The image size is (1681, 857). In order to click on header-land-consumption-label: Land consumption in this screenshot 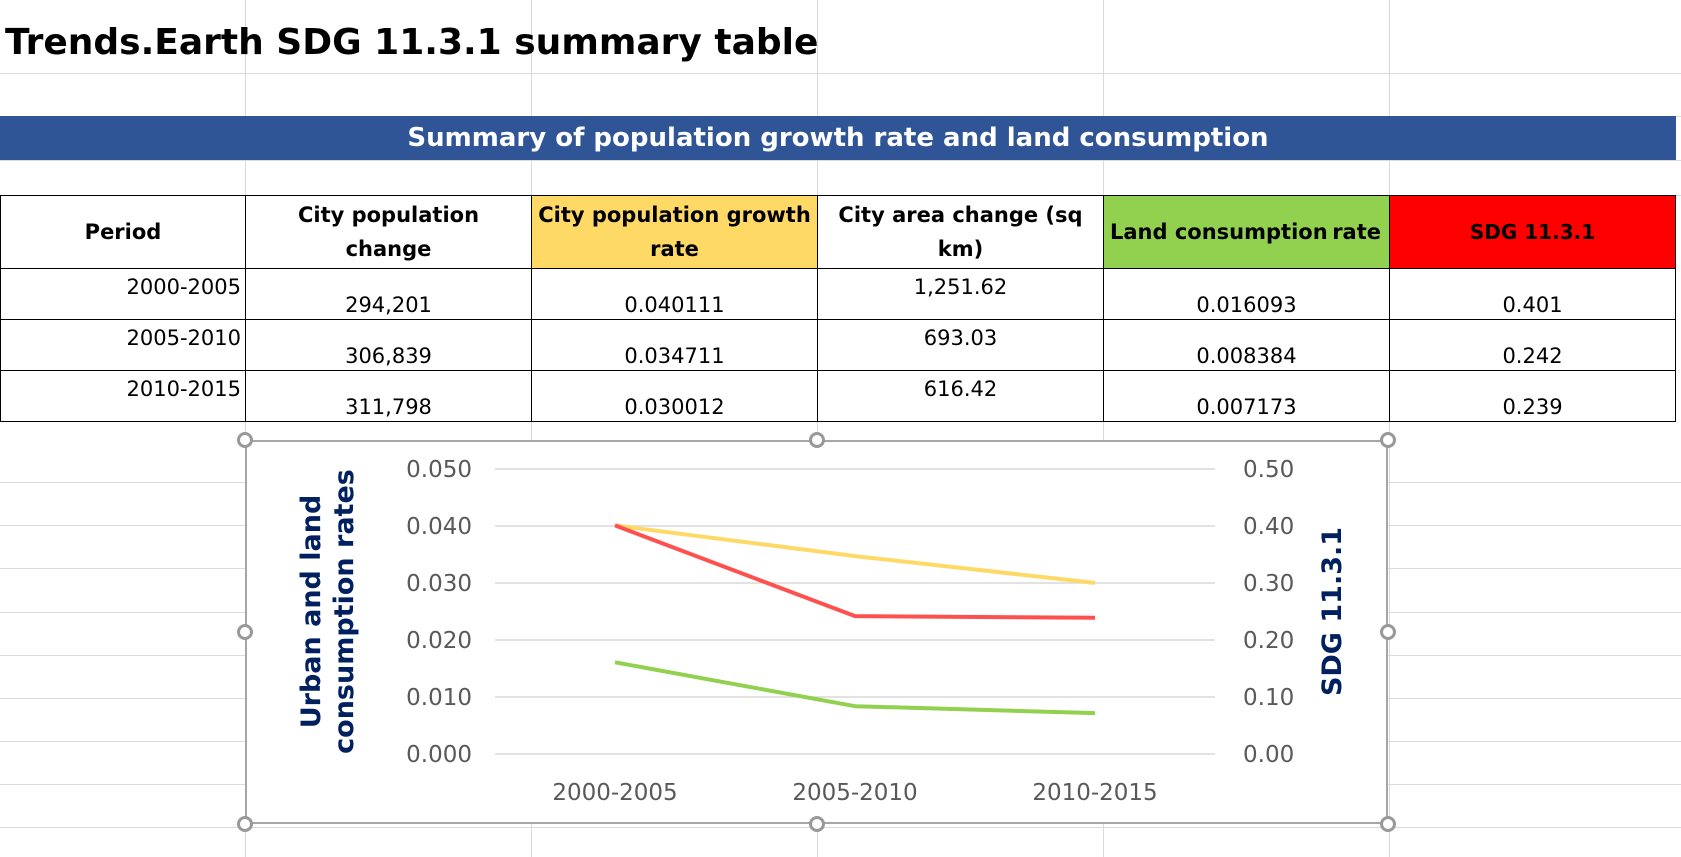, I will do `click(1219, 232)`.